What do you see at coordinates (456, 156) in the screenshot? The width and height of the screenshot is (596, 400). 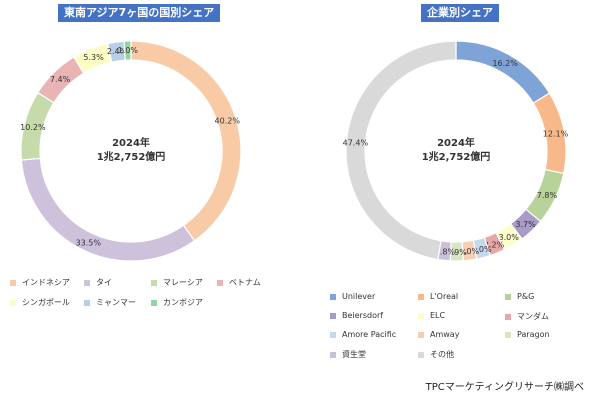 I see `center-text-1-1: 1兆2,752億円` at bounding box center [456, 156].